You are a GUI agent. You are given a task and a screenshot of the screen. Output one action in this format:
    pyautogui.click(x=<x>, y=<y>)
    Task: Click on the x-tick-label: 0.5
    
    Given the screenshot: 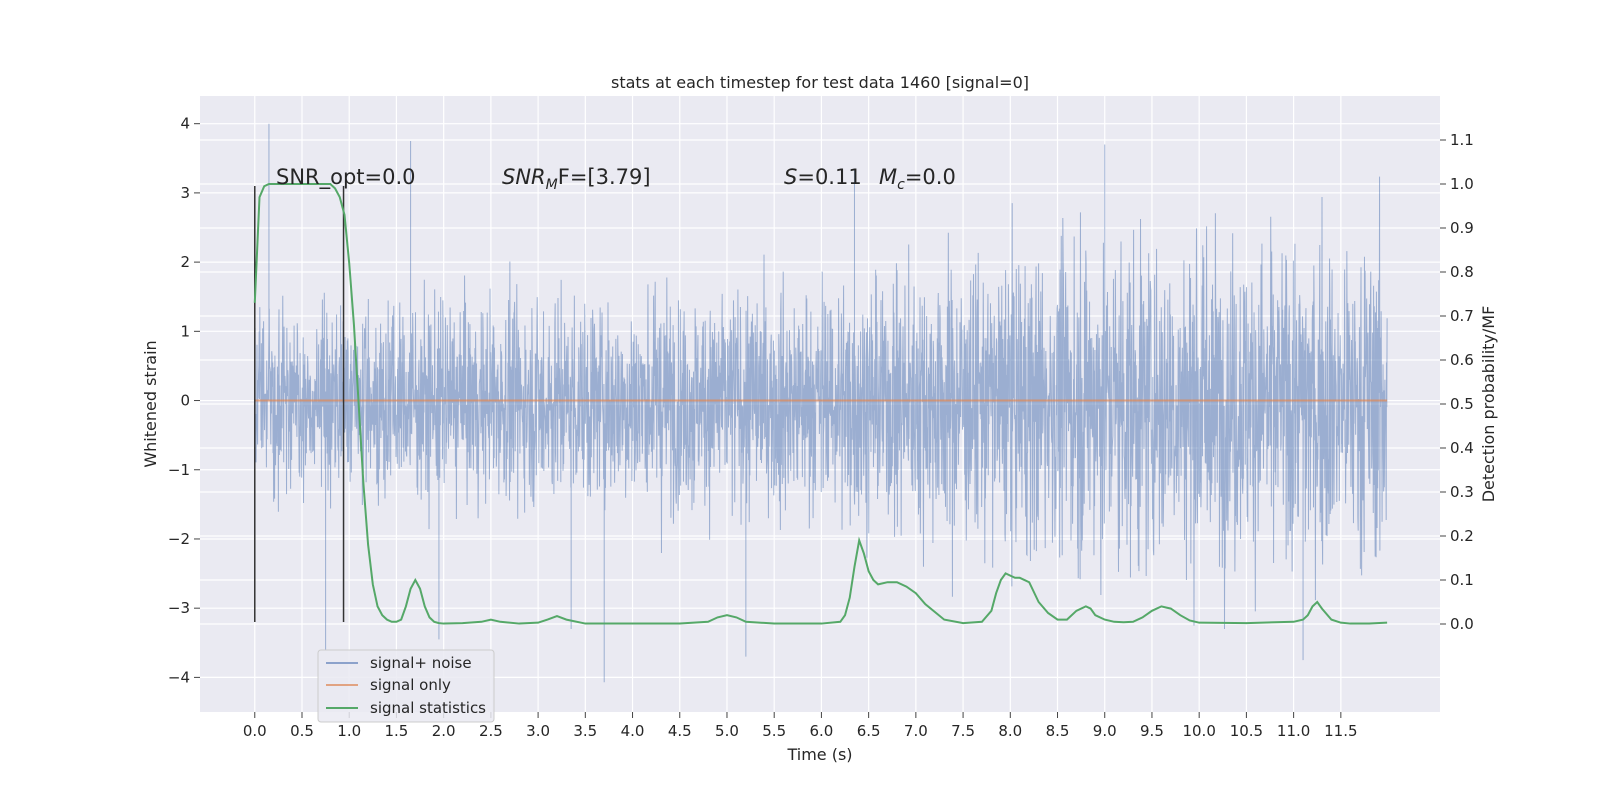 What is the action you would take?
    pyautogui.click(x=302, y=731)
    